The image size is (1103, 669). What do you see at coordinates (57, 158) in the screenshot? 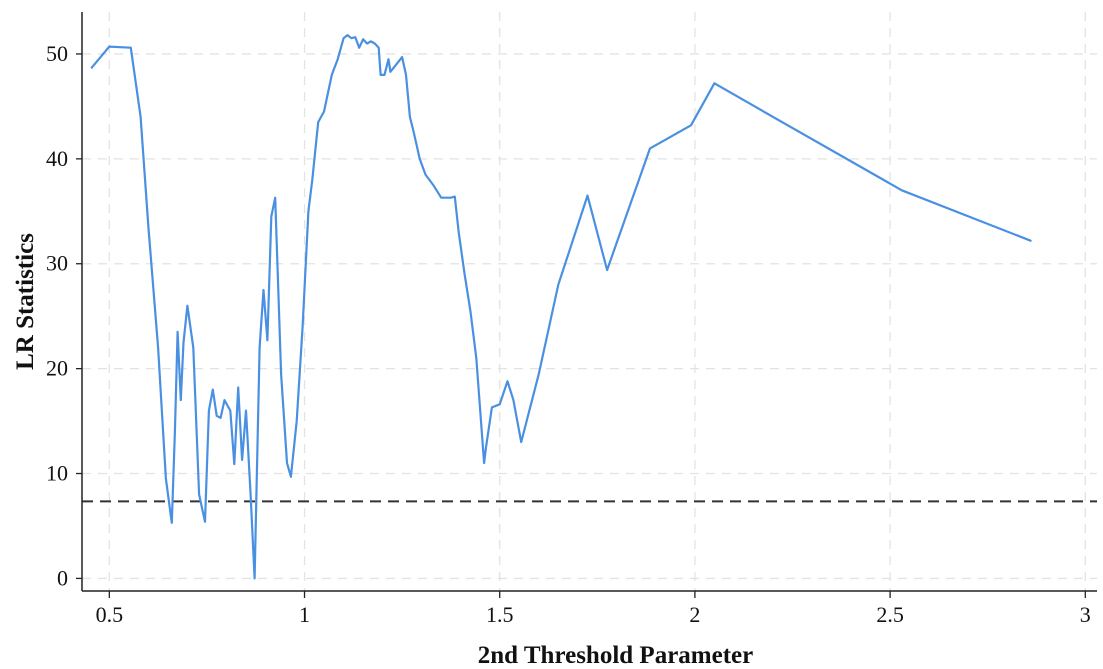
I see `y-tick-label: 40` at bounding box center [57, 158].